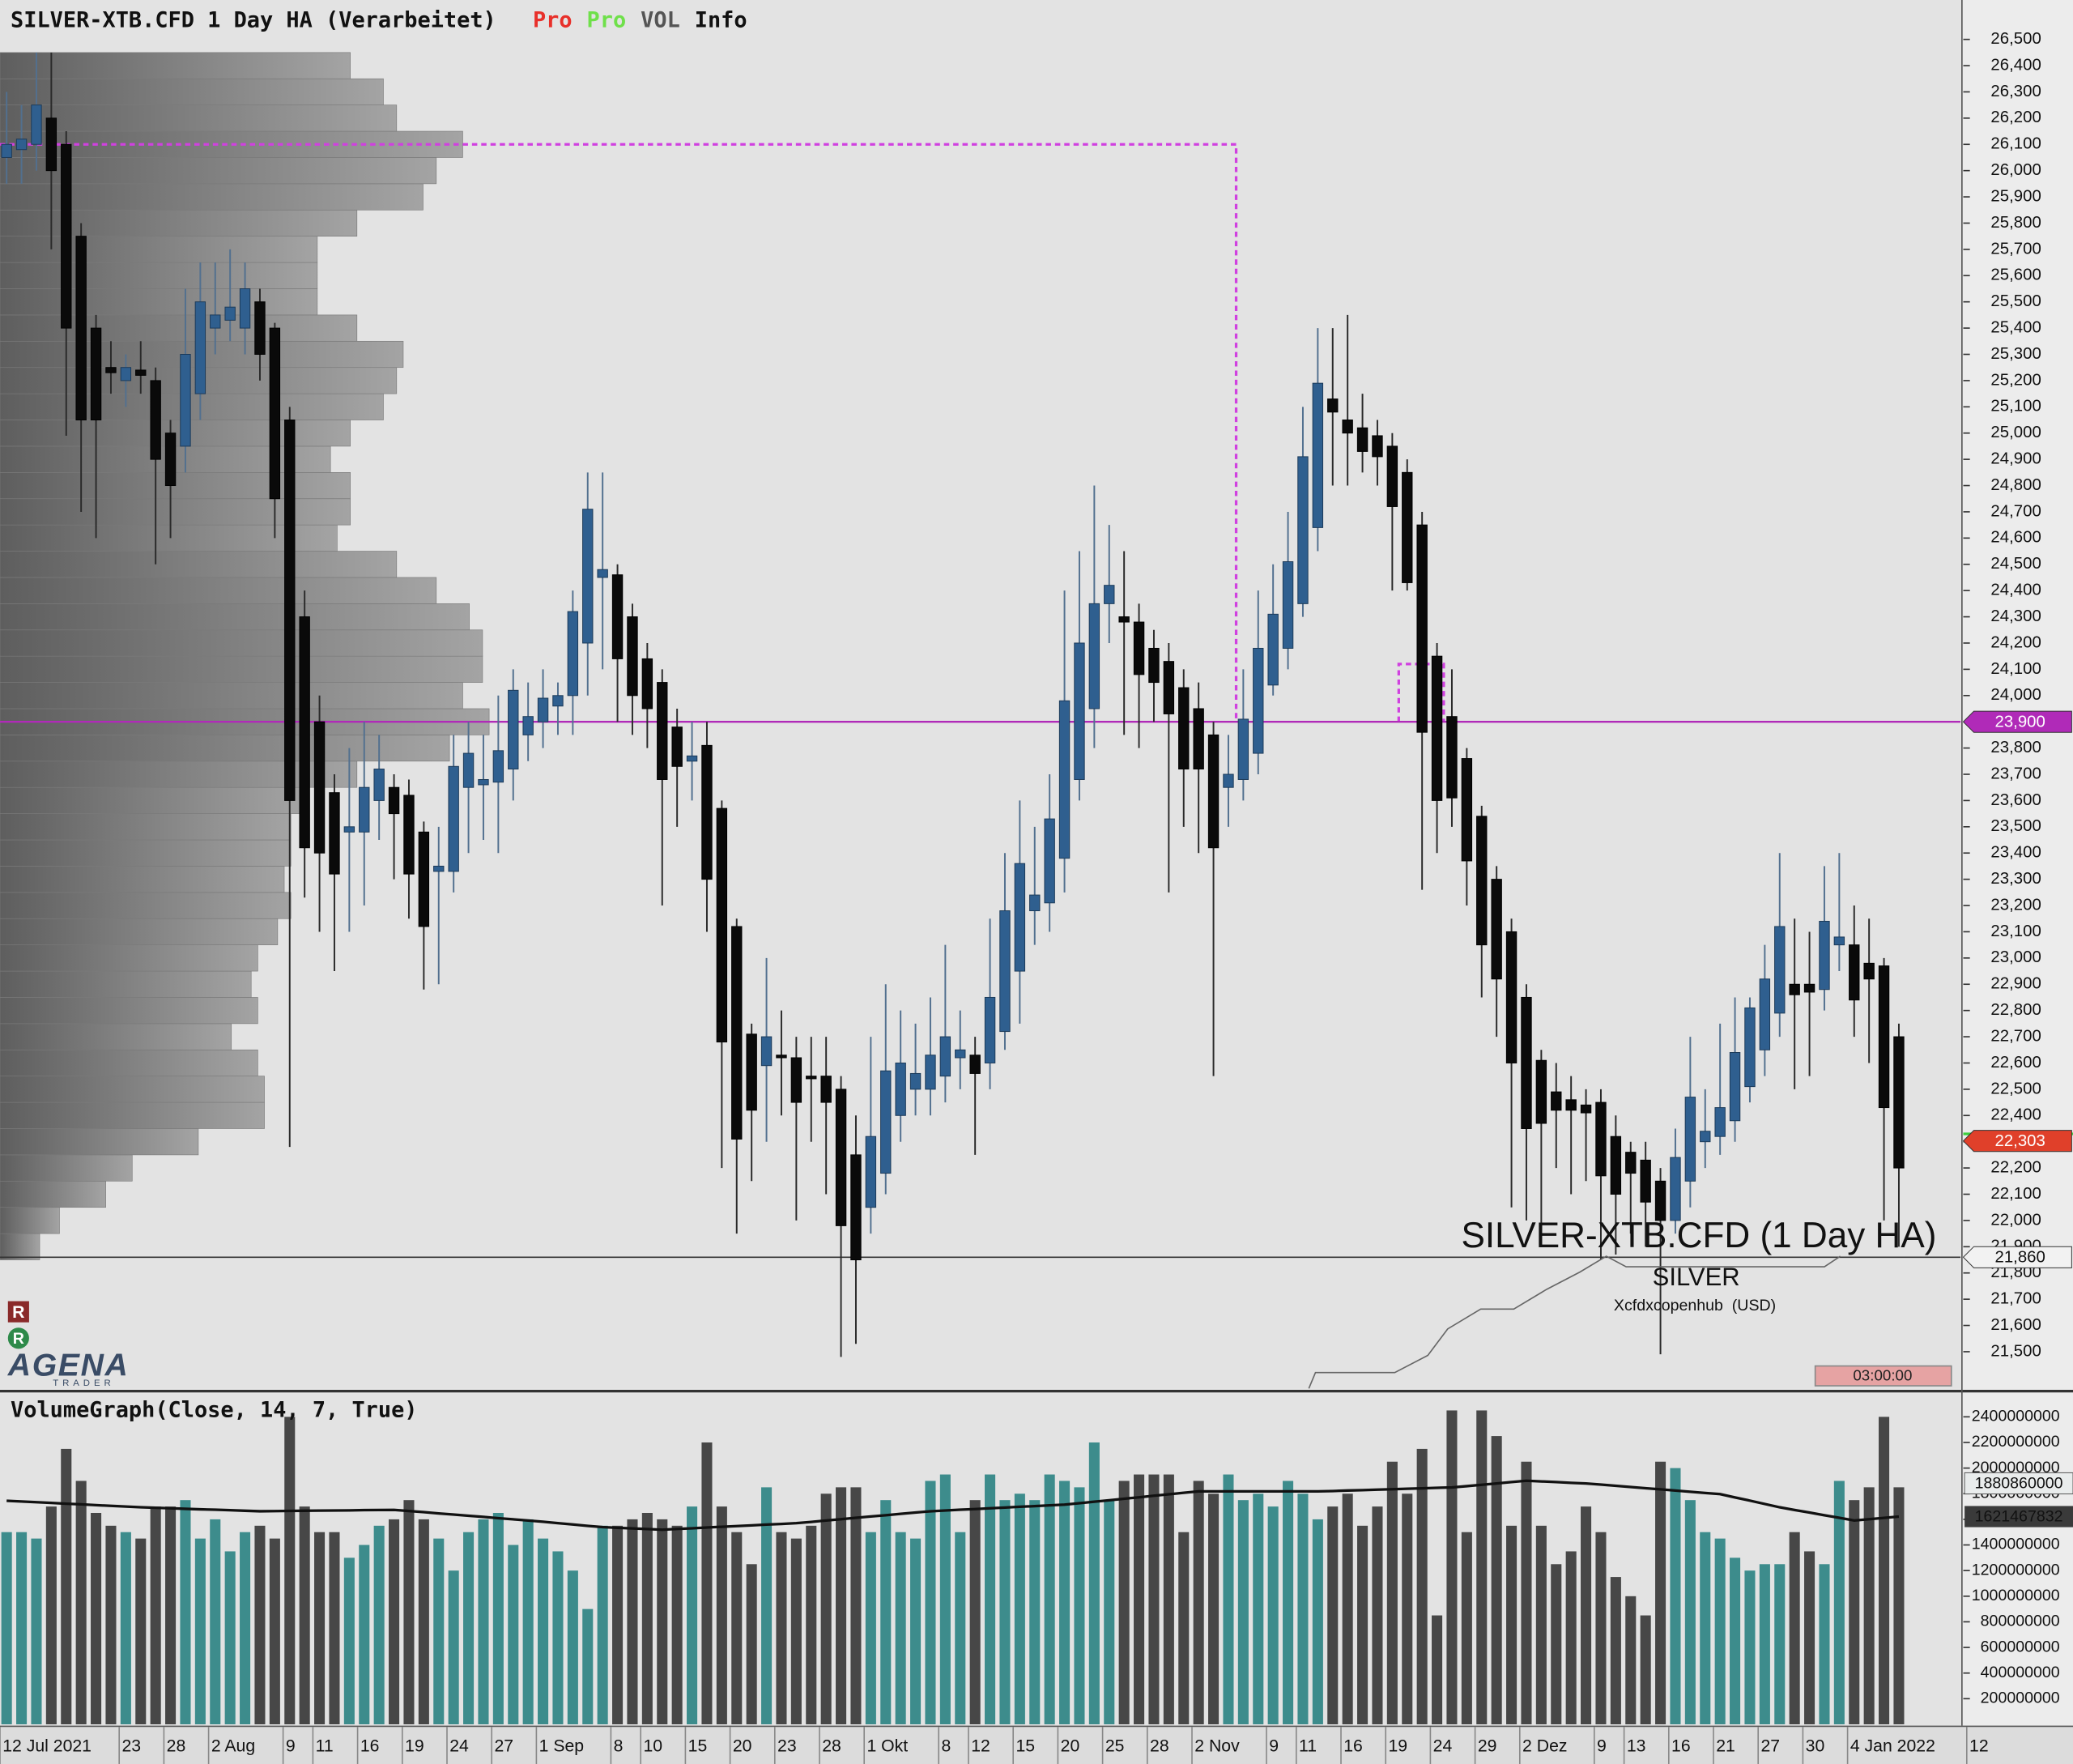 The width and height of the screenshot is (2073, 1764). What do you see at coordinates (2016, 1167) in the screenshot?
I see `y-tick-label: 22,200` at bounding box center [2016, 1167].